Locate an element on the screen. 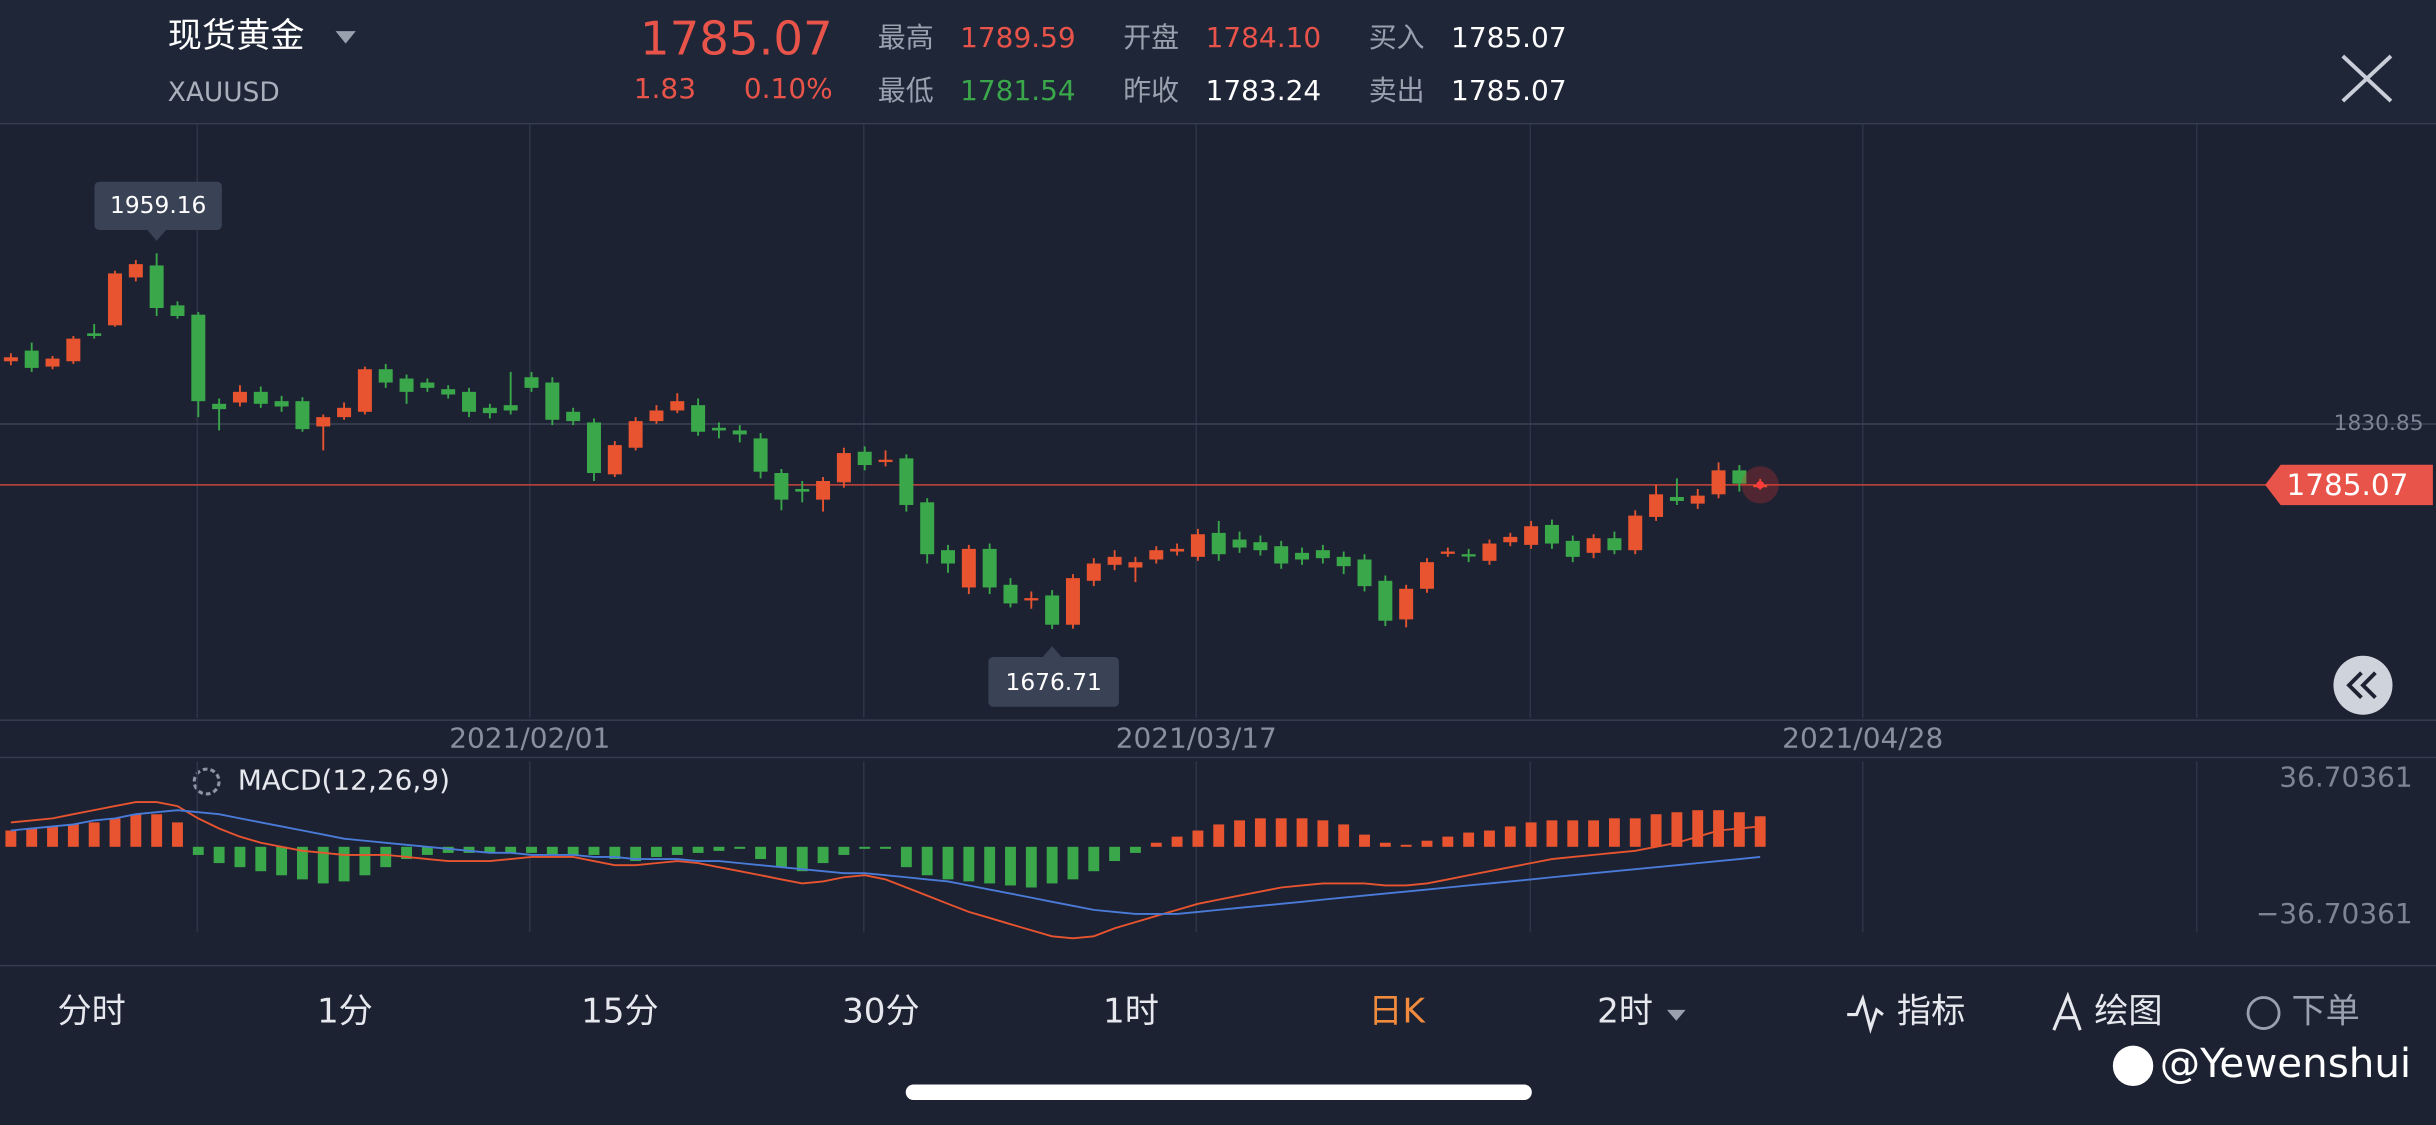  settings-icon is located at coordinates (206, 781).